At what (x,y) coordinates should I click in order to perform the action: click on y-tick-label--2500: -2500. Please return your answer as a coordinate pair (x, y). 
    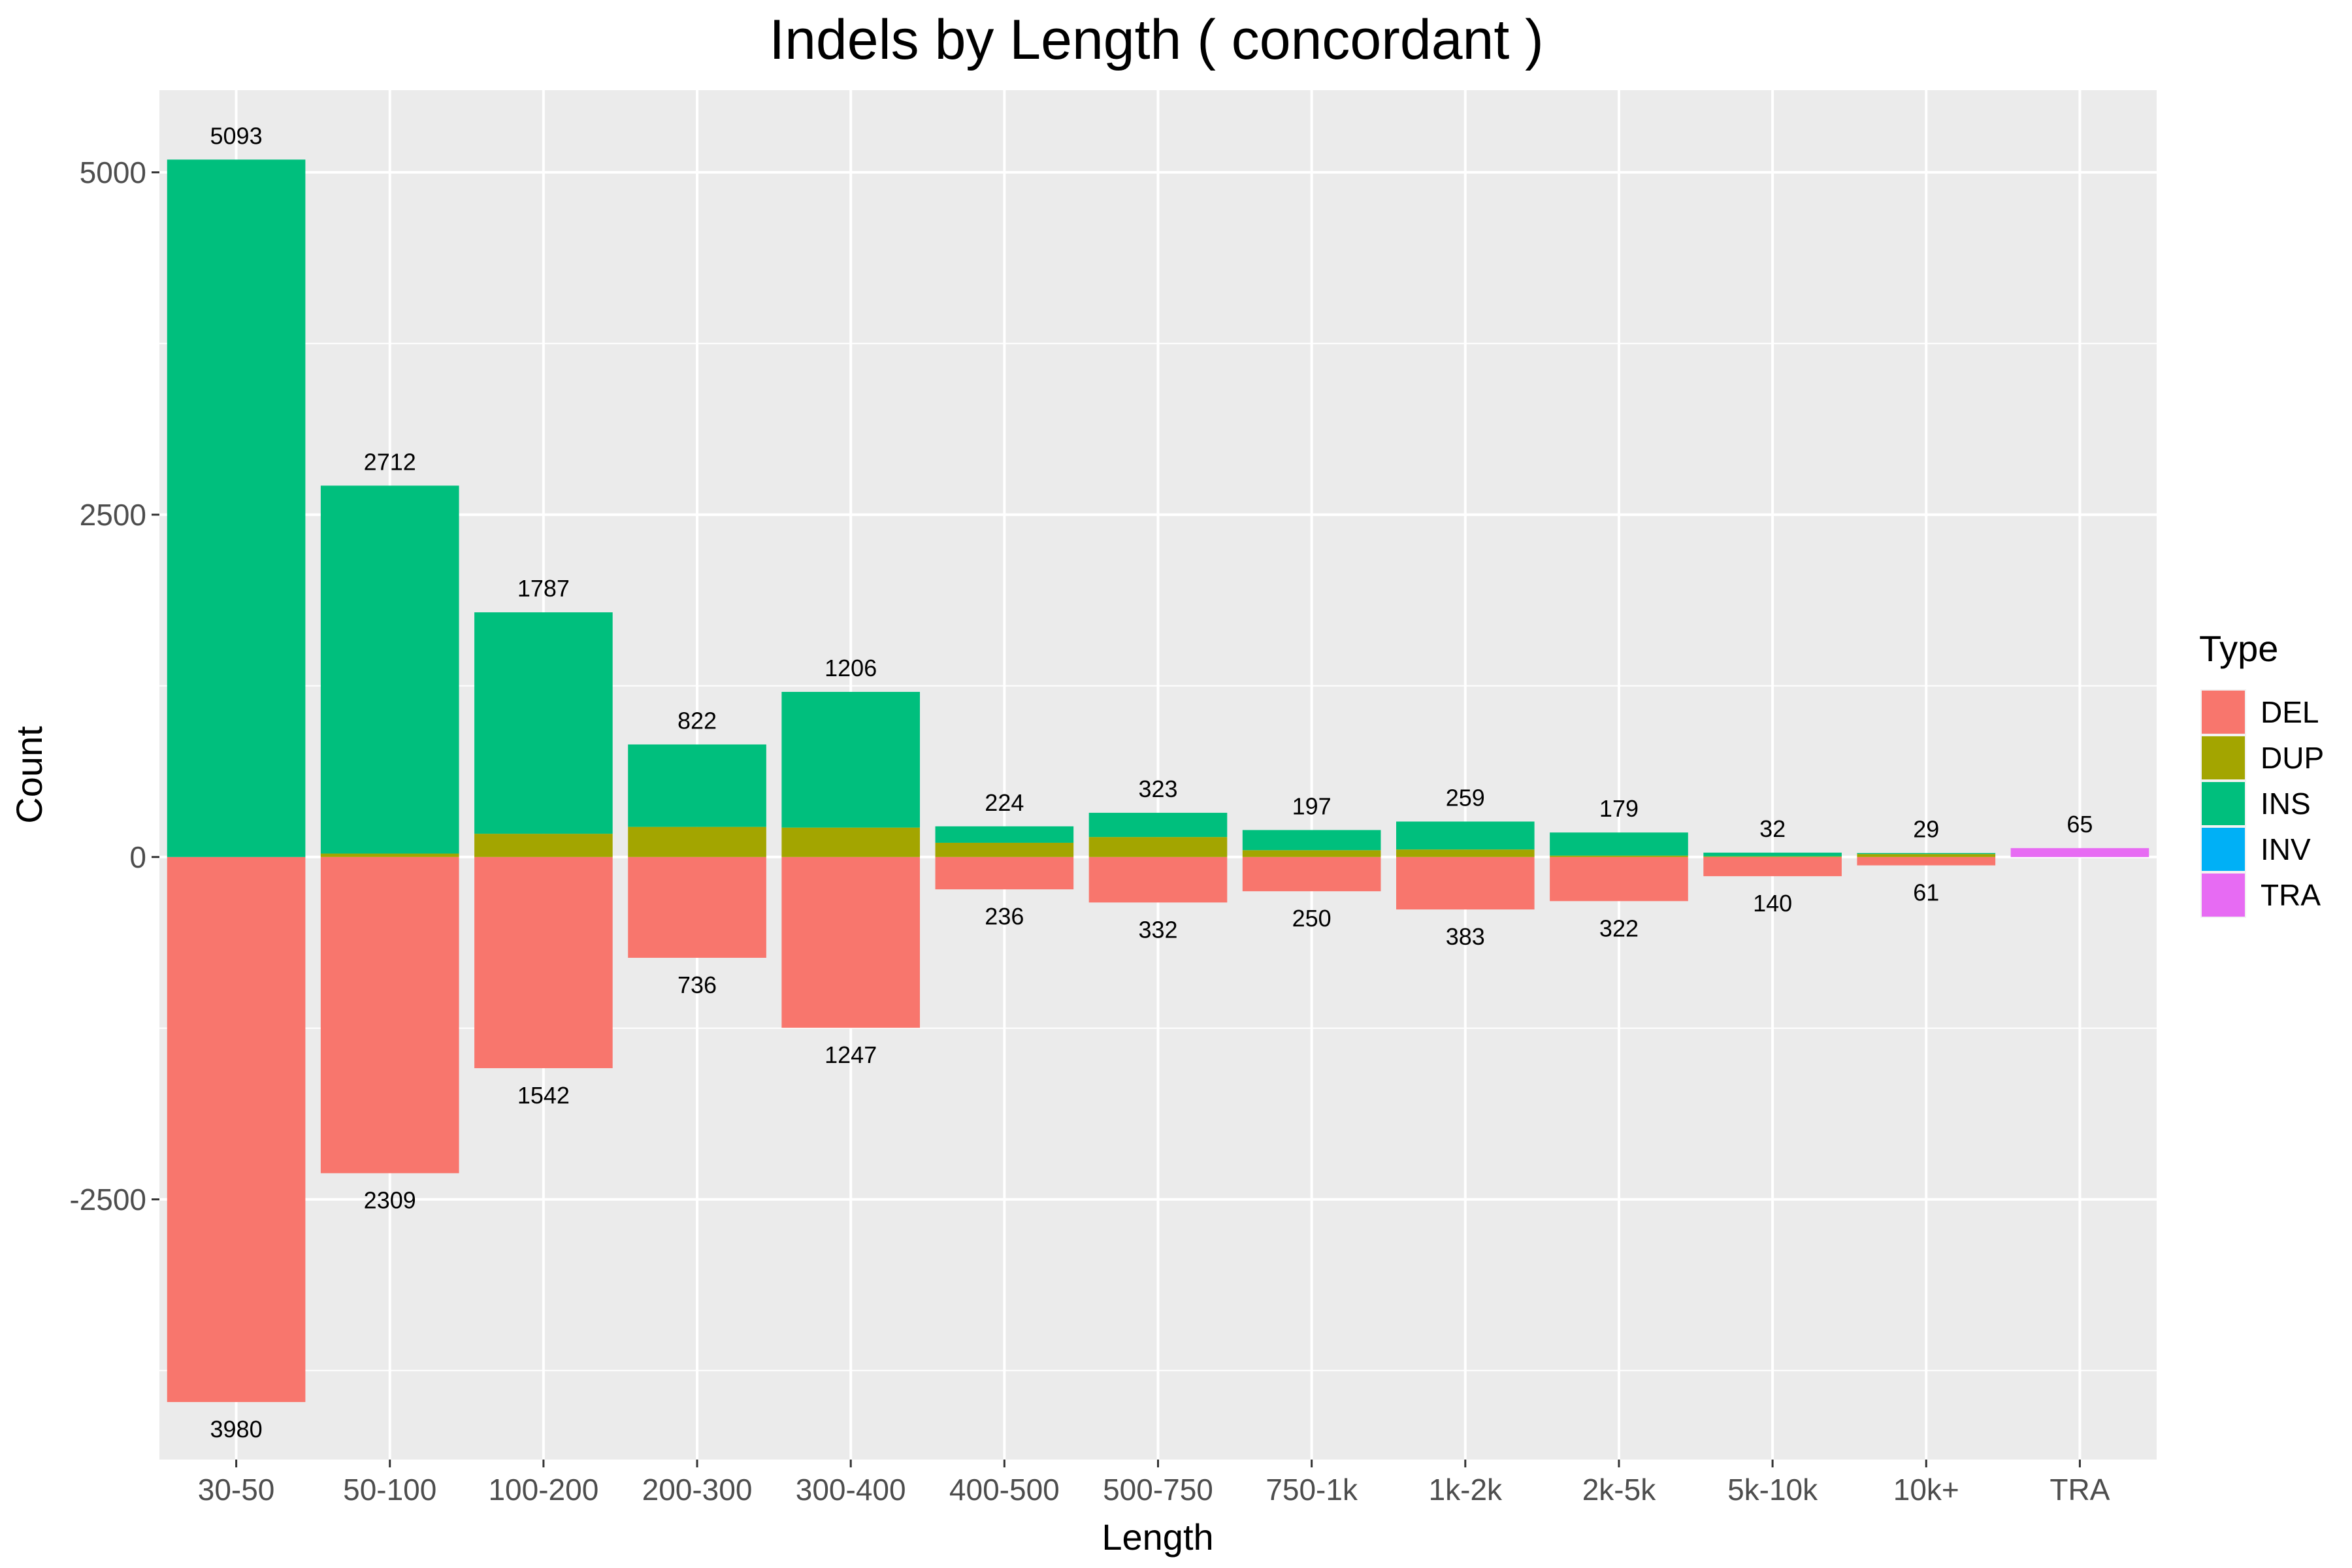
    Looking at the image, I should click on (107, 1200).